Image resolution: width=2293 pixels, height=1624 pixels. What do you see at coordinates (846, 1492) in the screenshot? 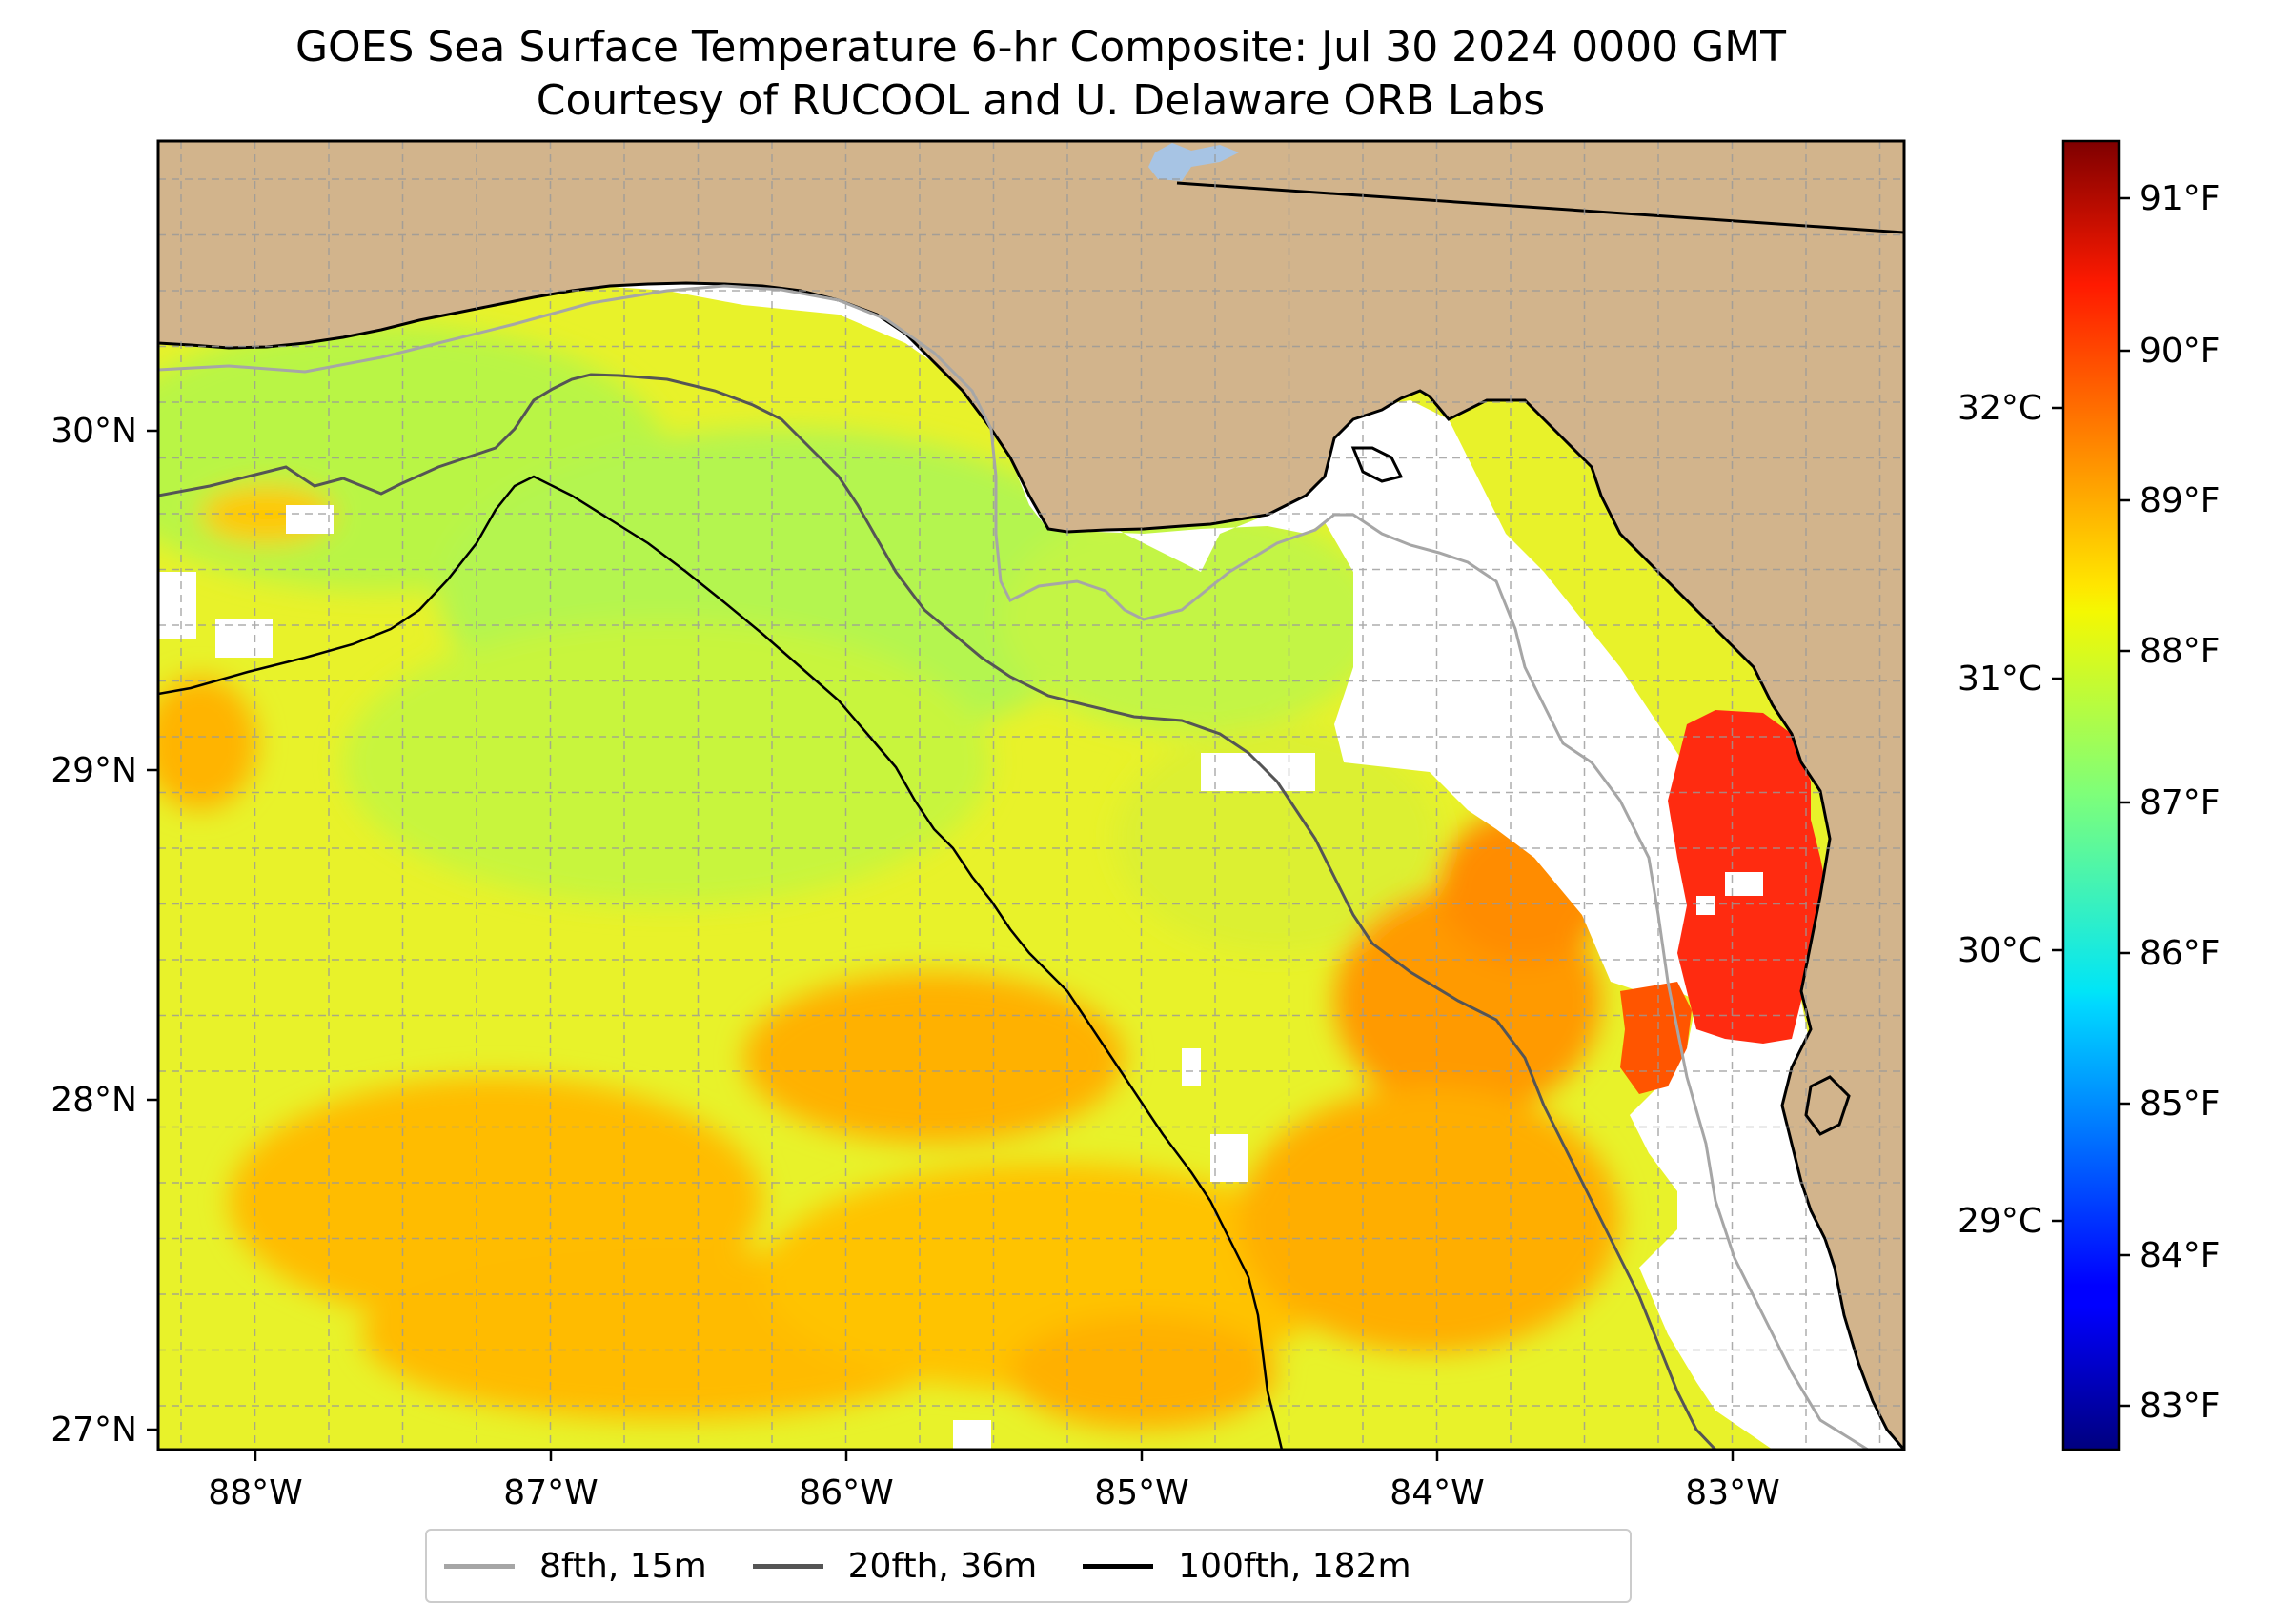
I see `lon-tick-label: 86°W` at bounding box center [846, 1492].